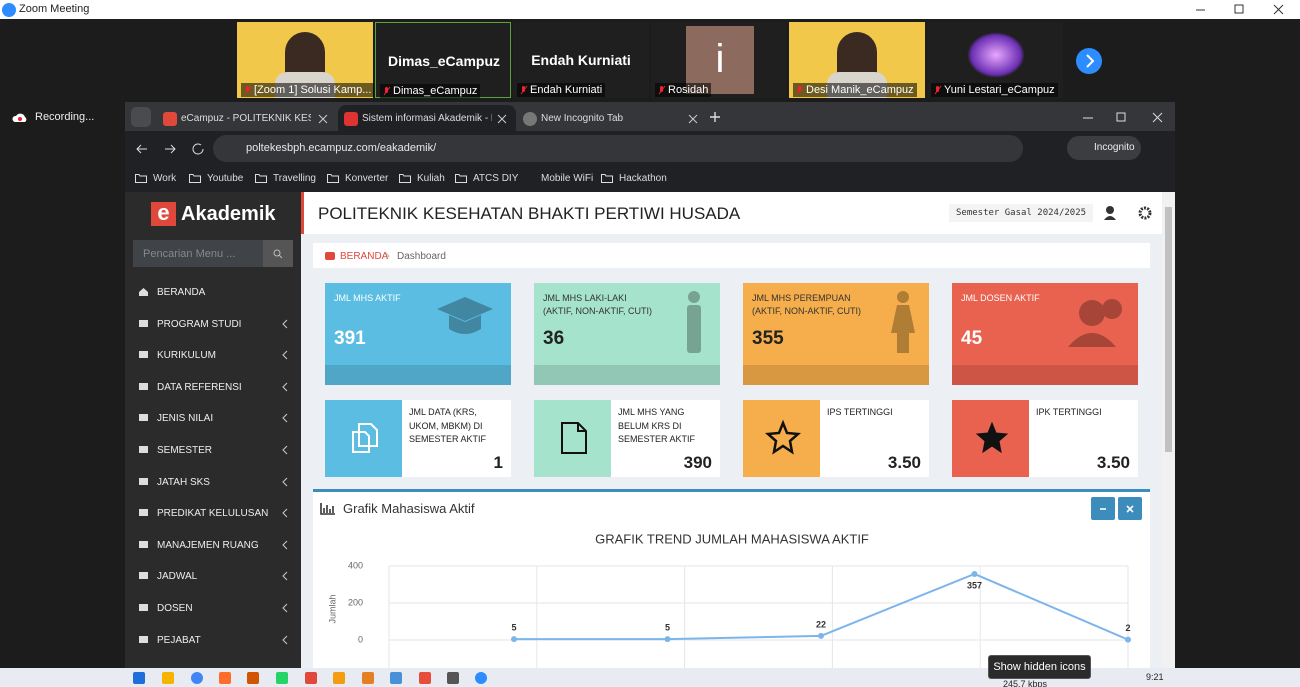 The image size is (1300, 687). Describe the element at coordinates (1021, 213) in the screenshot. I see `semester-pill: Semester Gasal 2024/2025` at that location.